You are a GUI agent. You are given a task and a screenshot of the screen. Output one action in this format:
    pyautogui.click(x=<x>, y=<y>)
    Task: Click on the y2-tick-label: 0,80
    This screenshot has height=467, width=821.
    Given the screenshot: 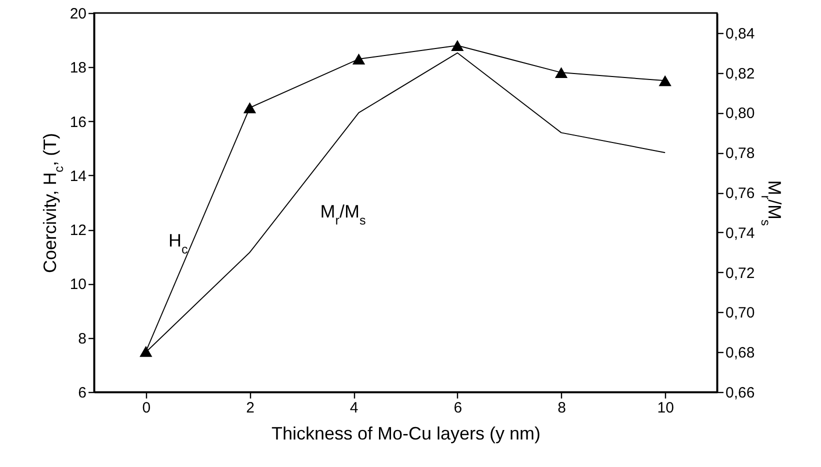 What is the action you would take?
    pyautogui.click(x=740, y=113)
    